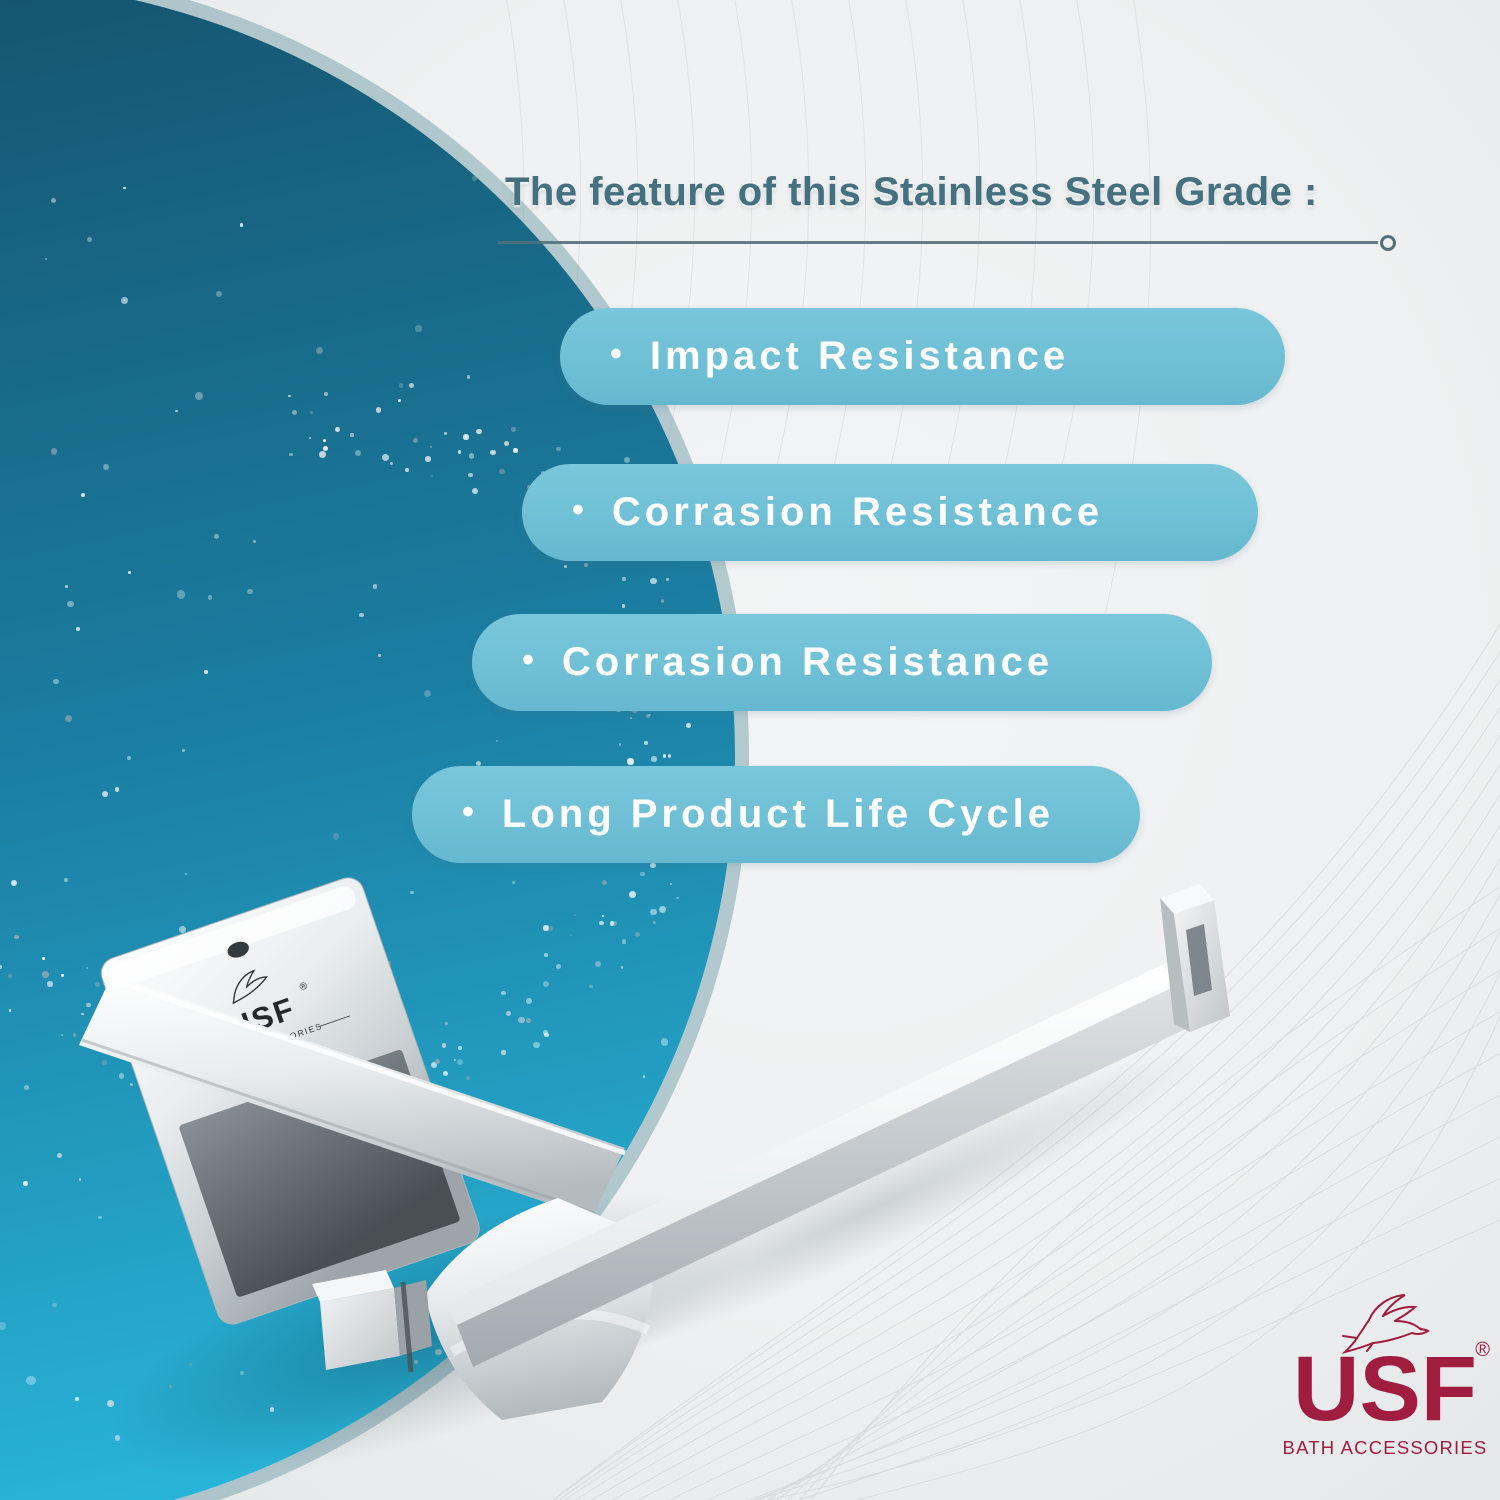 The height and width of the screenshot is (1500, 1500). I want to click on brand-logo: USF ® BATH ACCESSORIES, so click(1386, 1373).